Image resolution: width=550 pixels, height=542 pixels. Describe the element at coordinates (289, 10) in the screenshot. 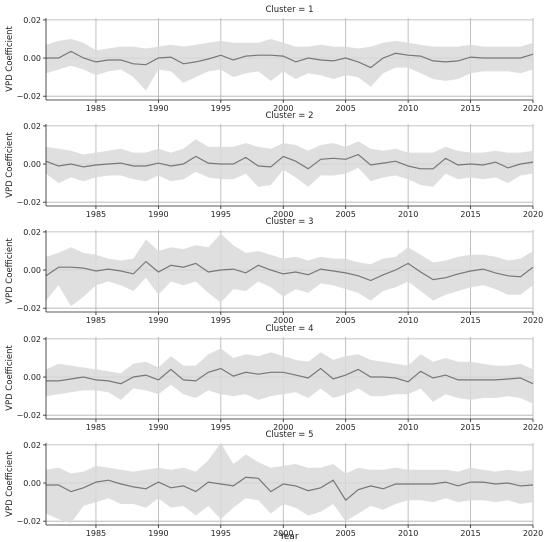

I see `panel-title: Cluster = 1` at that location.